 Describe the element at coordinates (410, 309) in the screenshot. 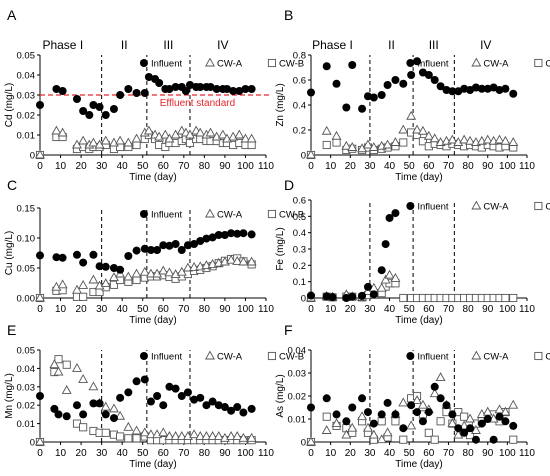

I see `x-tick-label: 50` at that location.